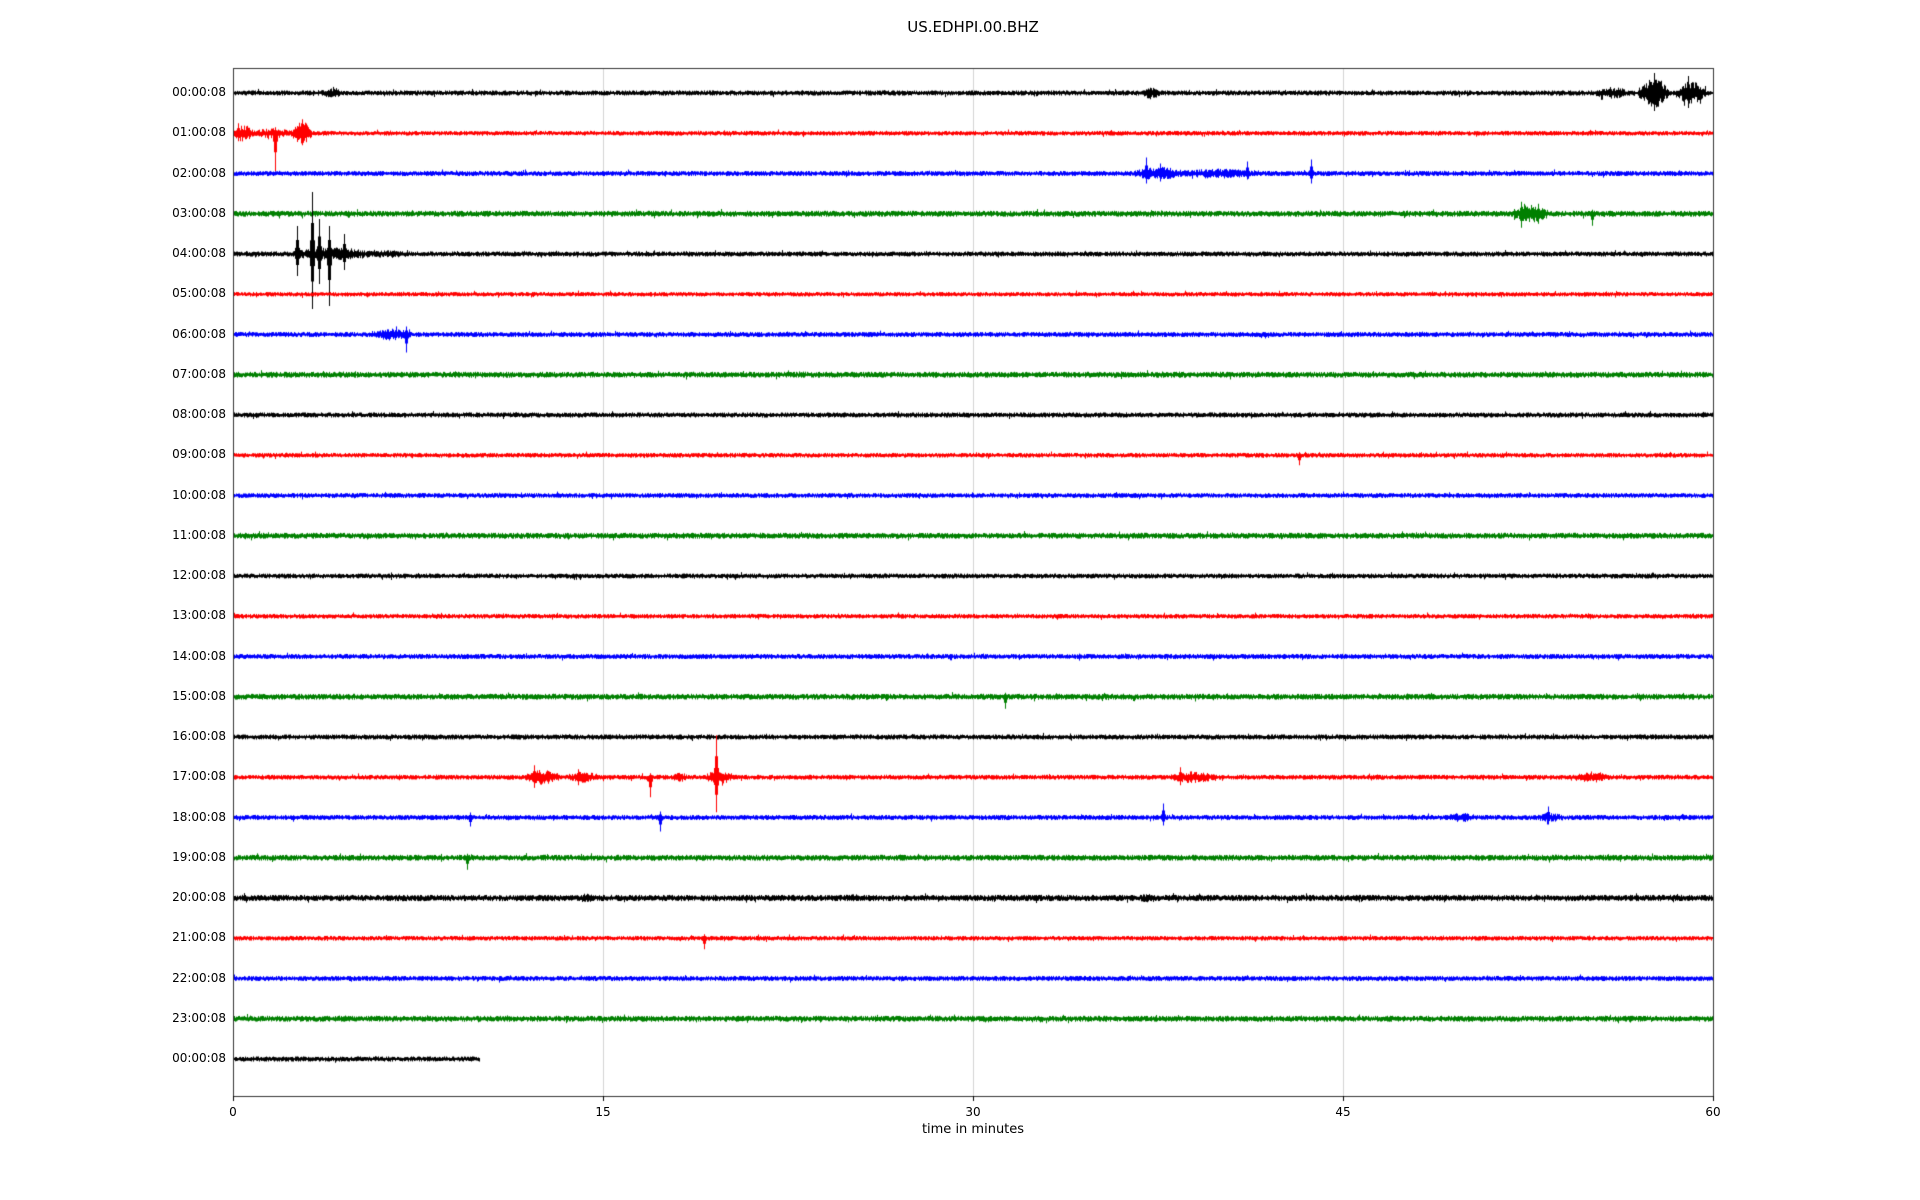  Describe the element at coordinates (973, 1129) in the screenshot. I see `x-axis-label: time in minutes` at that location.